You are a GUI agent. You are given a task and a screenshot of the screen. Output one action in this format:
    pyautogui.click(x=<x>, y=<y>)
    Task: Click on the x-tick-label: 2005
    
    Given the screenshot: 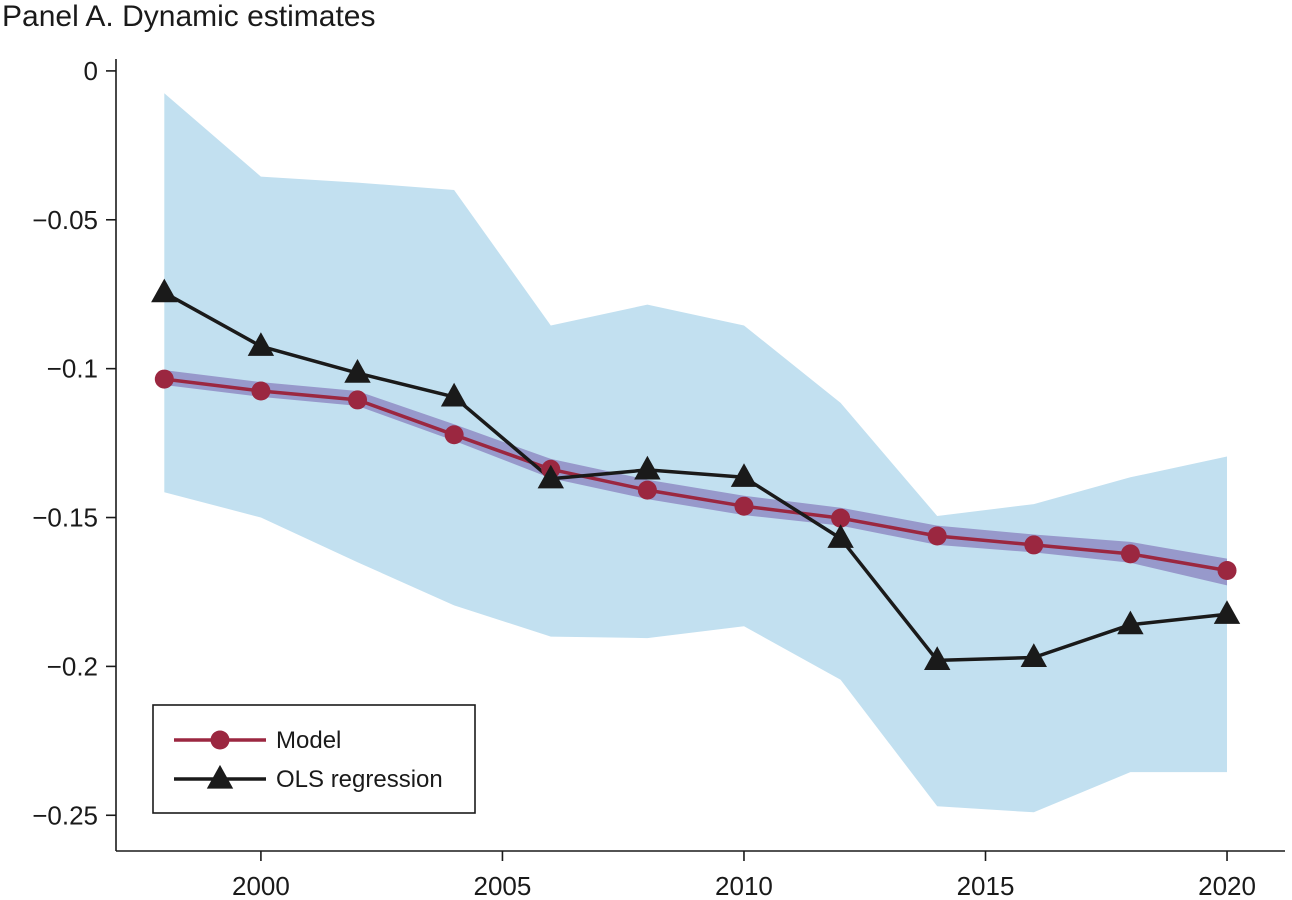 What is the action you would take?
    pyautogui.click(x=503, y=885)
    